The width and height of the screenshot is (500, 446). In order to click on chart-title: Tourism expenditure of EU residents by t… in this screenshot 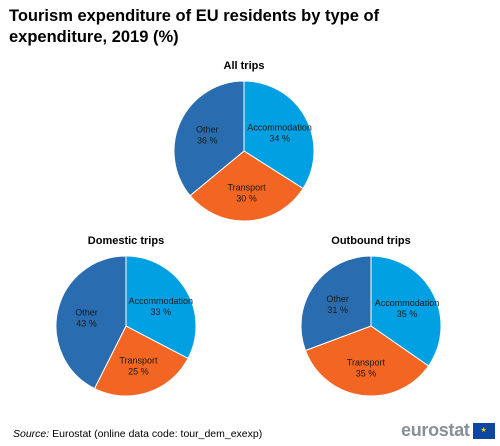, I will do `click(194, 26)`.